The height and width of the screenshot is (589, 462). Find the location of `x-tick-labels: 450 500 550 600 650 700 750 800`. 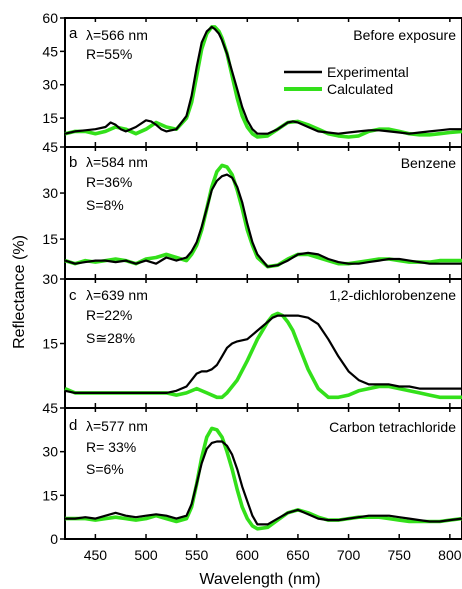

x-tick-labels: 450 500 550 600 650 700 750 800 is located at coordinates (273, 555).